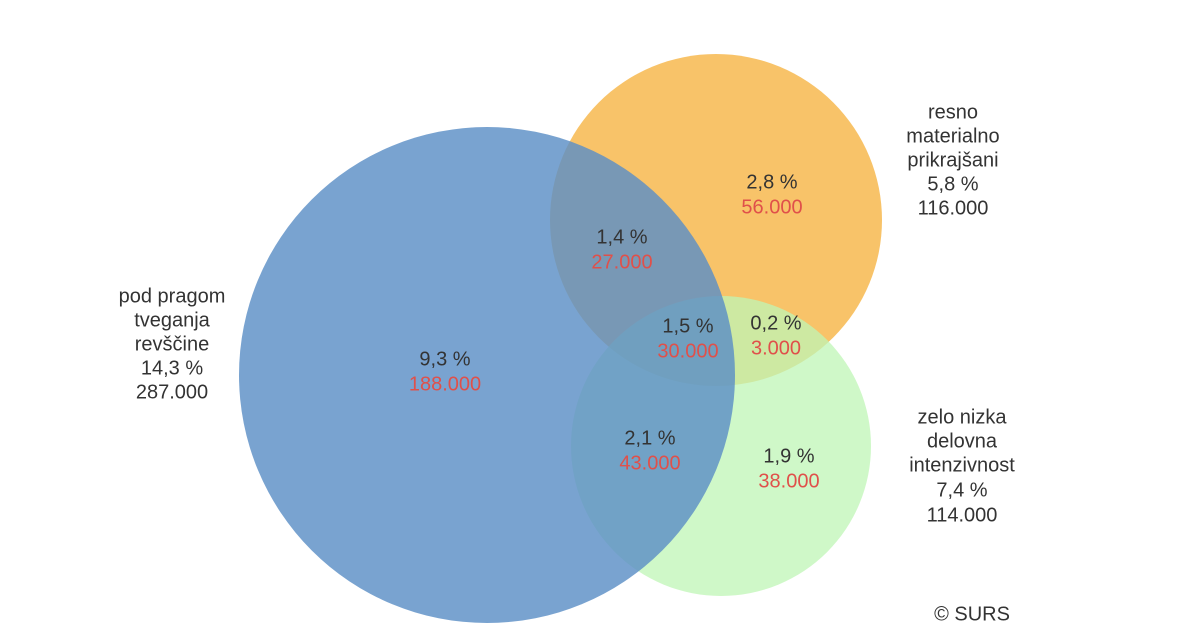  I want to click on region-percent: 1,4 %, so click(621, 237).